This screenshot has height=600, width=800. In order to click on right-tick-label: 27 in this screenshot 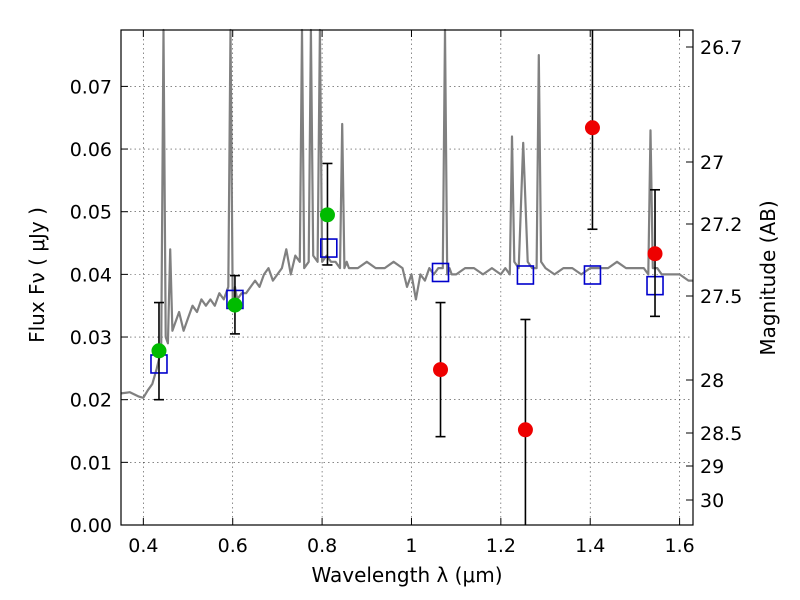, I will do `click(712, 163)`.